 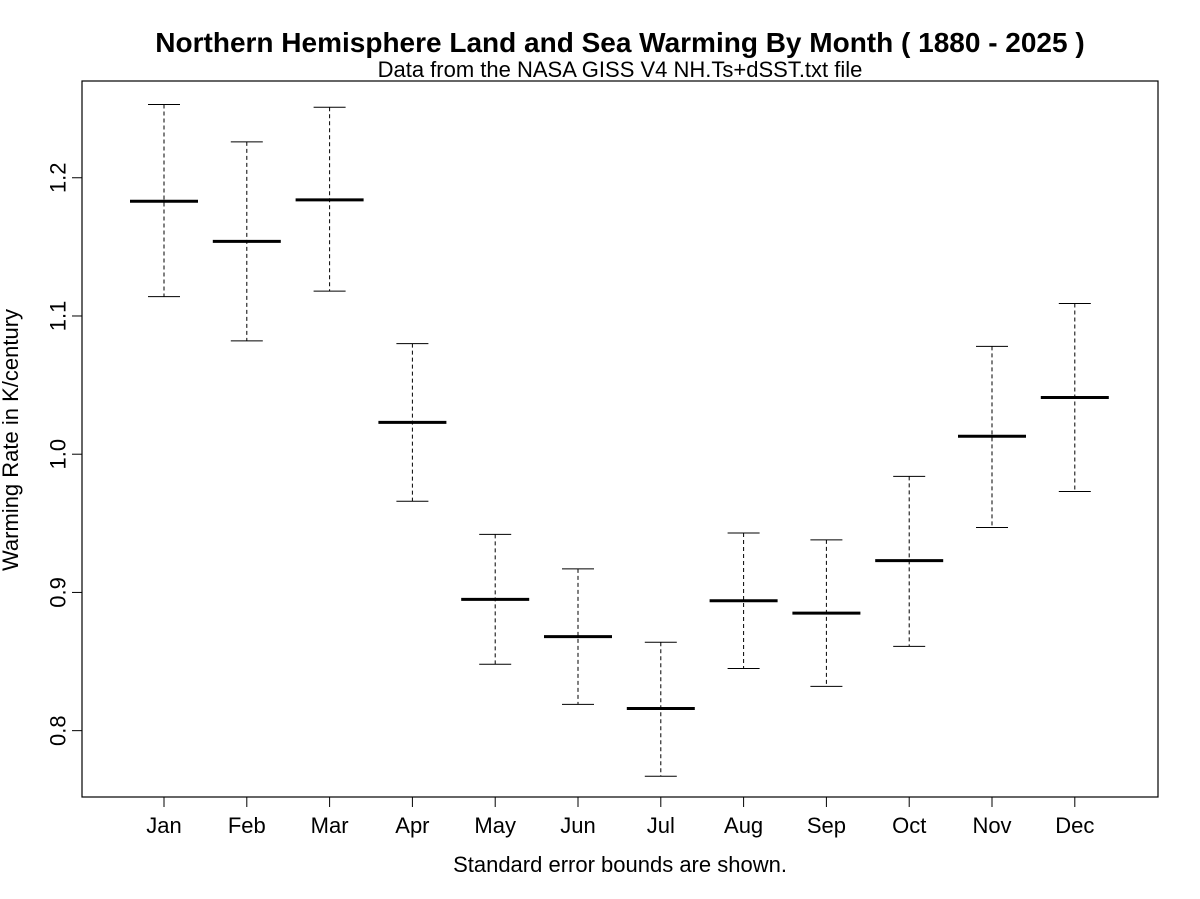 What do you see at coordinates (620, 864) in the screenshot?
I see `x-axis-title: Standard error bounds are shown.` at bounding box center [620, 864].